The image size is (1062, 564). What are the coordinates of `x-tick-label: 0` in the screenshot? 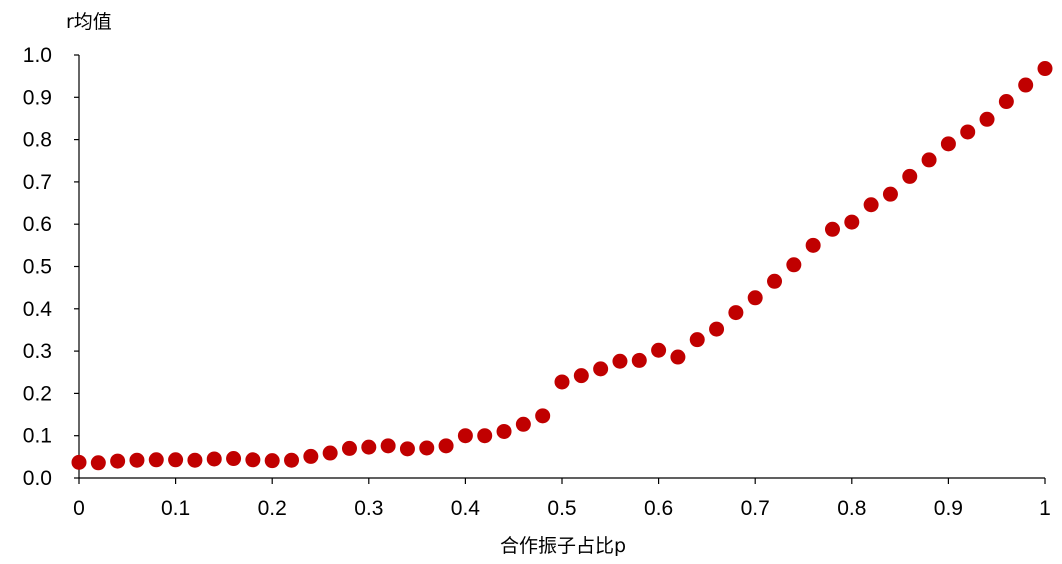 It's located at (79, 508).